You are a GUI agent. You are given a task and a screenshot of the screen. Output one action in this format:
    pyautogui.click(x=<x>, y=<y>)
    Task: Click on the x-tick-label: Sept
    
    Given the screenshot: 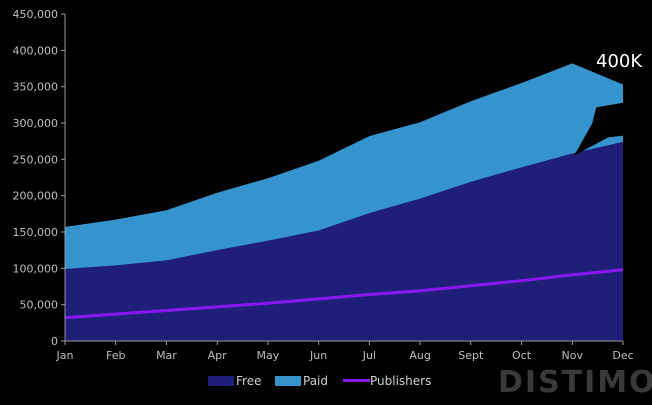 What is the action you would take?
    pyautogui.click(x=471, y=355)
    